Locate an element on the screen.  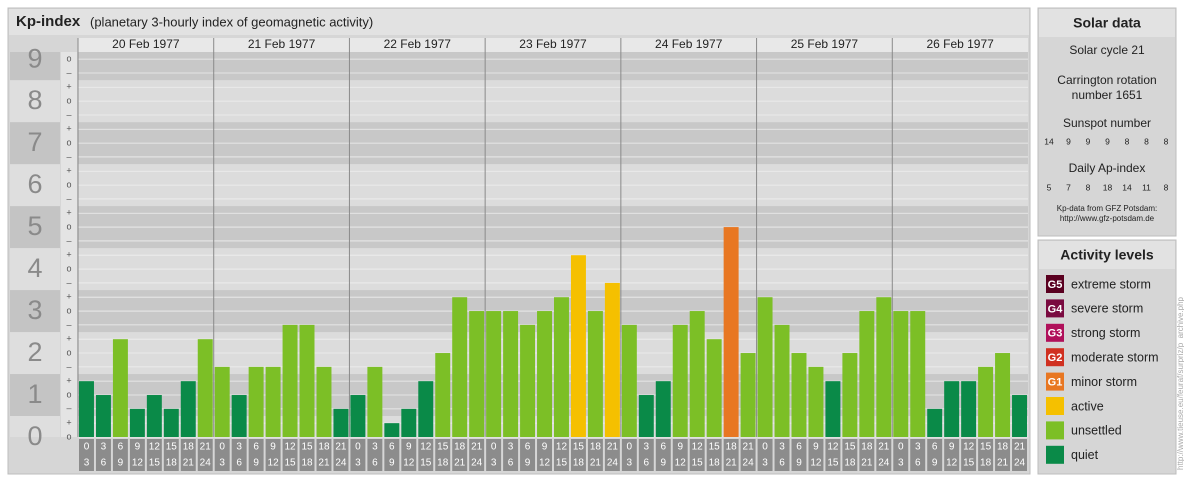
day-label: 25 Feb 1977 is located at coordinates (825, 44).